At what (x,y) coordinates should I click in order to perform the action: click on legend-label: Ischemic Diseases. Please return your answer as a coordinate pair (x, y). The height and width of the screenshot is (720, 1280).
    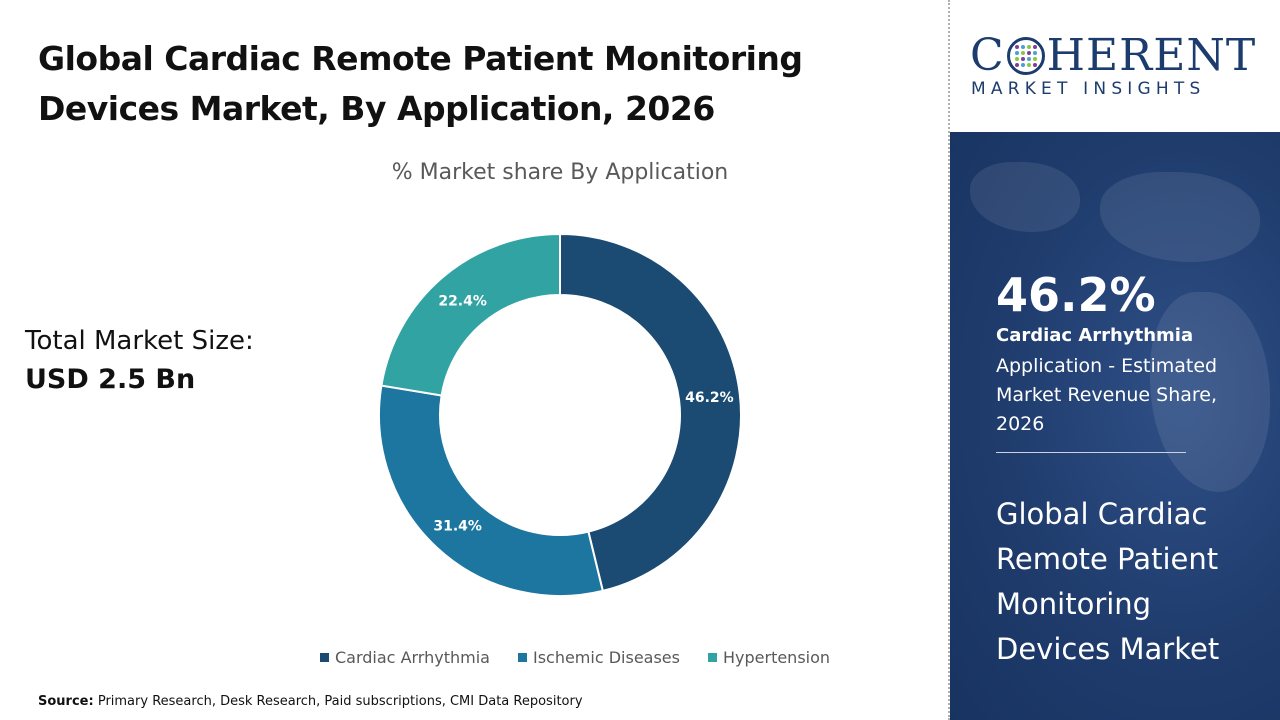
    Looking at the image, I should click on (606, 657).